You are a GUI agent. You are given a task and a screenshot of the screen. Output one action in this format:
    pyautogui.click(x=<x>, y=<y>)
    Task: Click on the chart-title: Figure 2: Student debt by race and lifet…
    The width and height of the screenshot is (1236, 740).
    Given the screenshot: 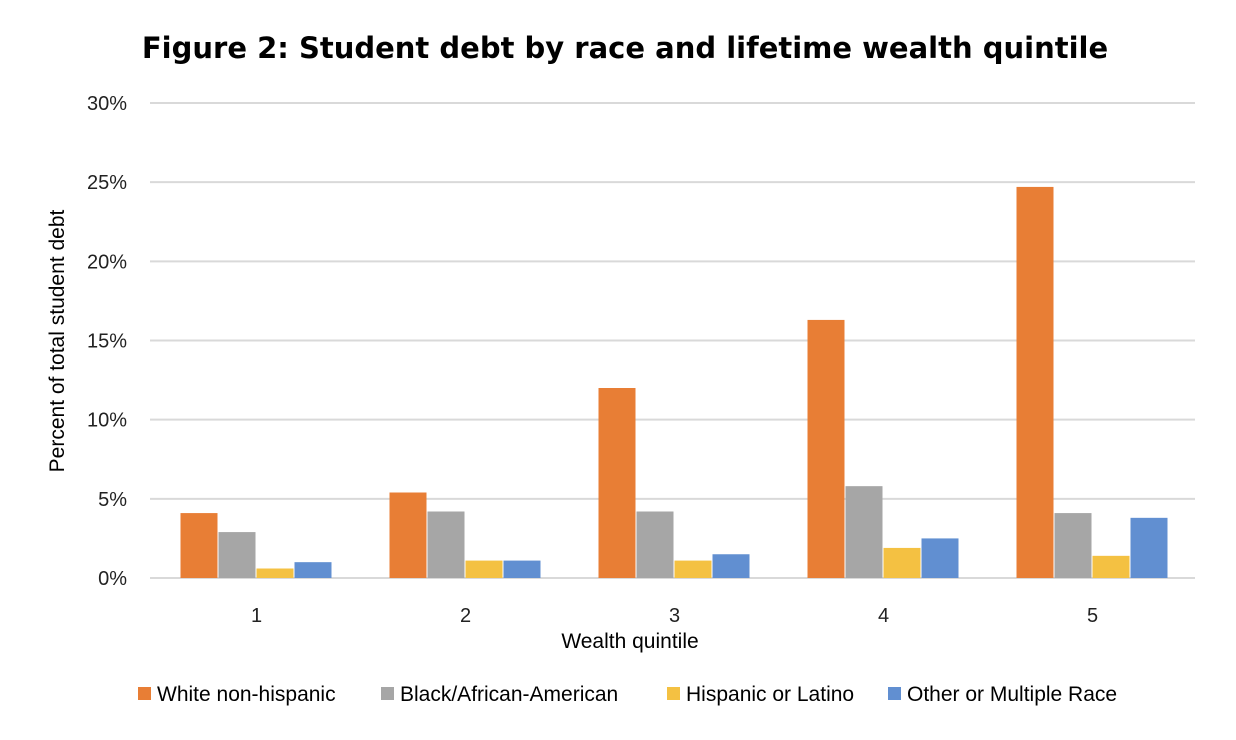 What is the action you would take?
    pyautogui.click(x=625, y=48)
    